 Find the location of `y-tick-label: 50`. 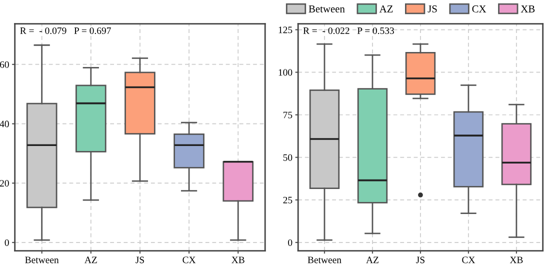

y-tick-label: 50 is located at coordinates (287, 157).